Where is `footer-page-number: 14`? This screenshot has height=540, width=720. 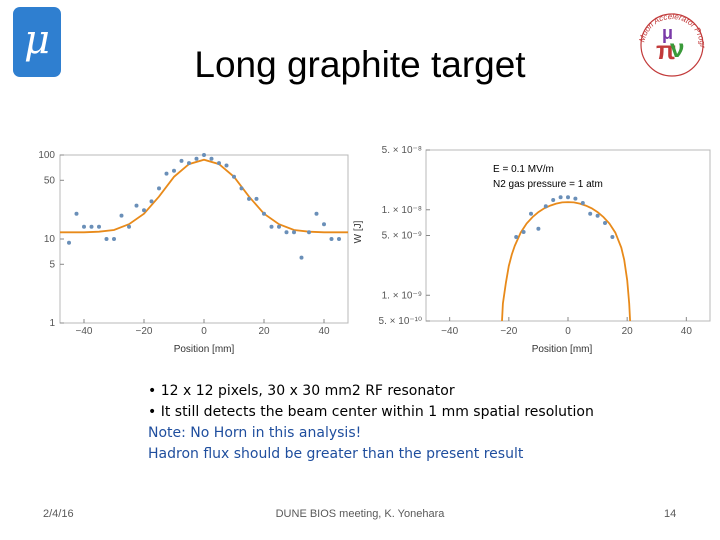
footer-page-number: 14 is located at coordinates (670, 514).